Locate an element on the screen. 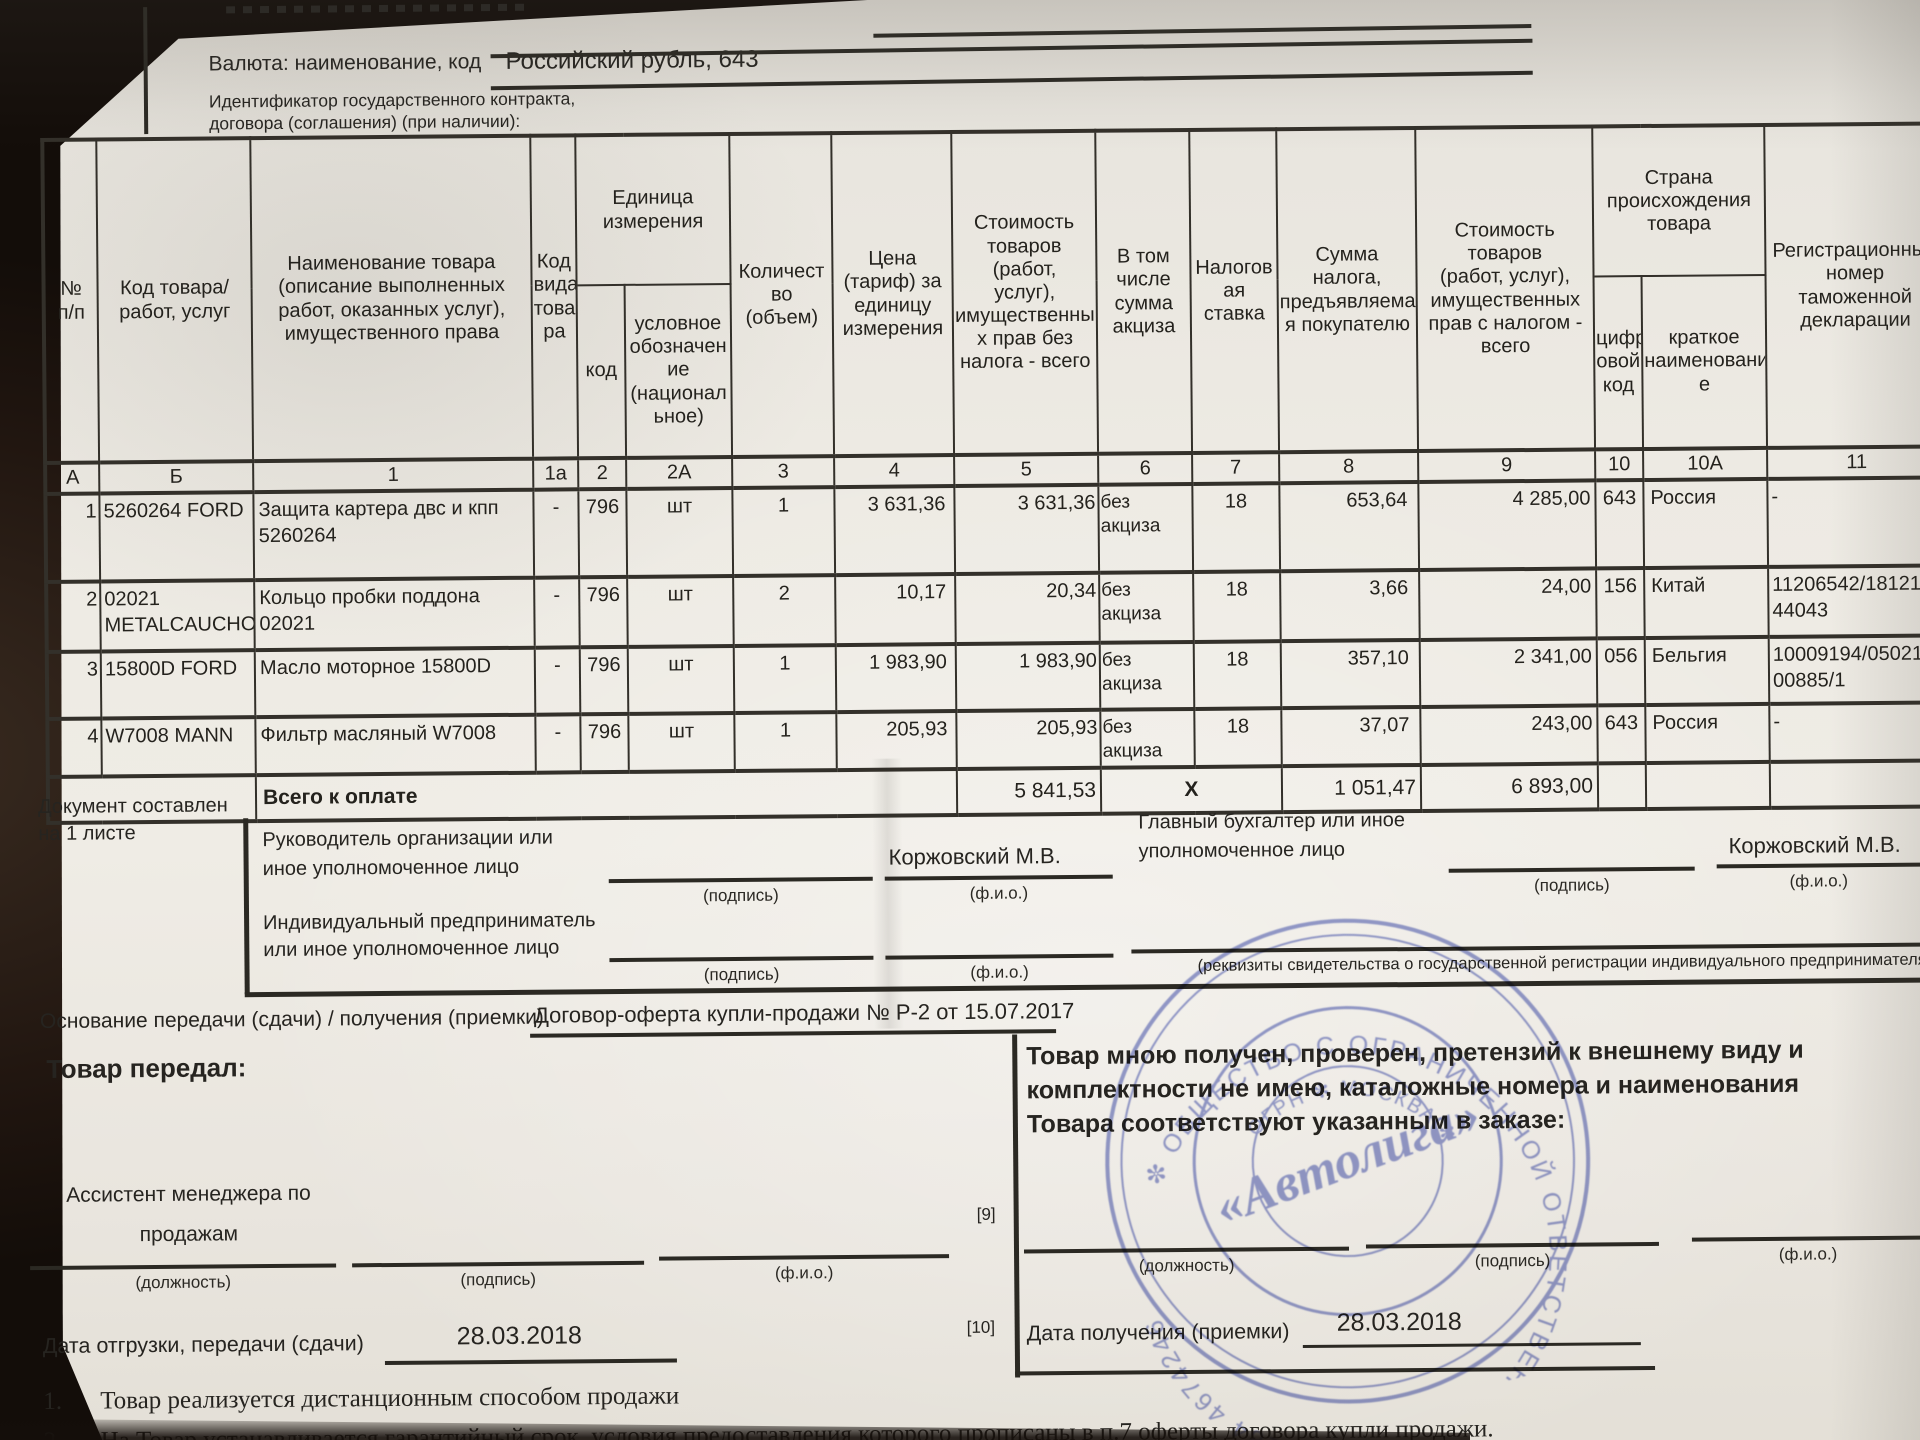  col-code: 2А is located at coordinates (679, 472).